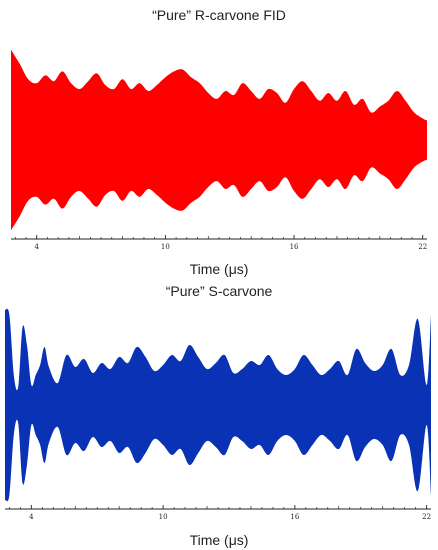  I want to click on chart-title: “Pure” R-carvone FID, so click(219, 15).